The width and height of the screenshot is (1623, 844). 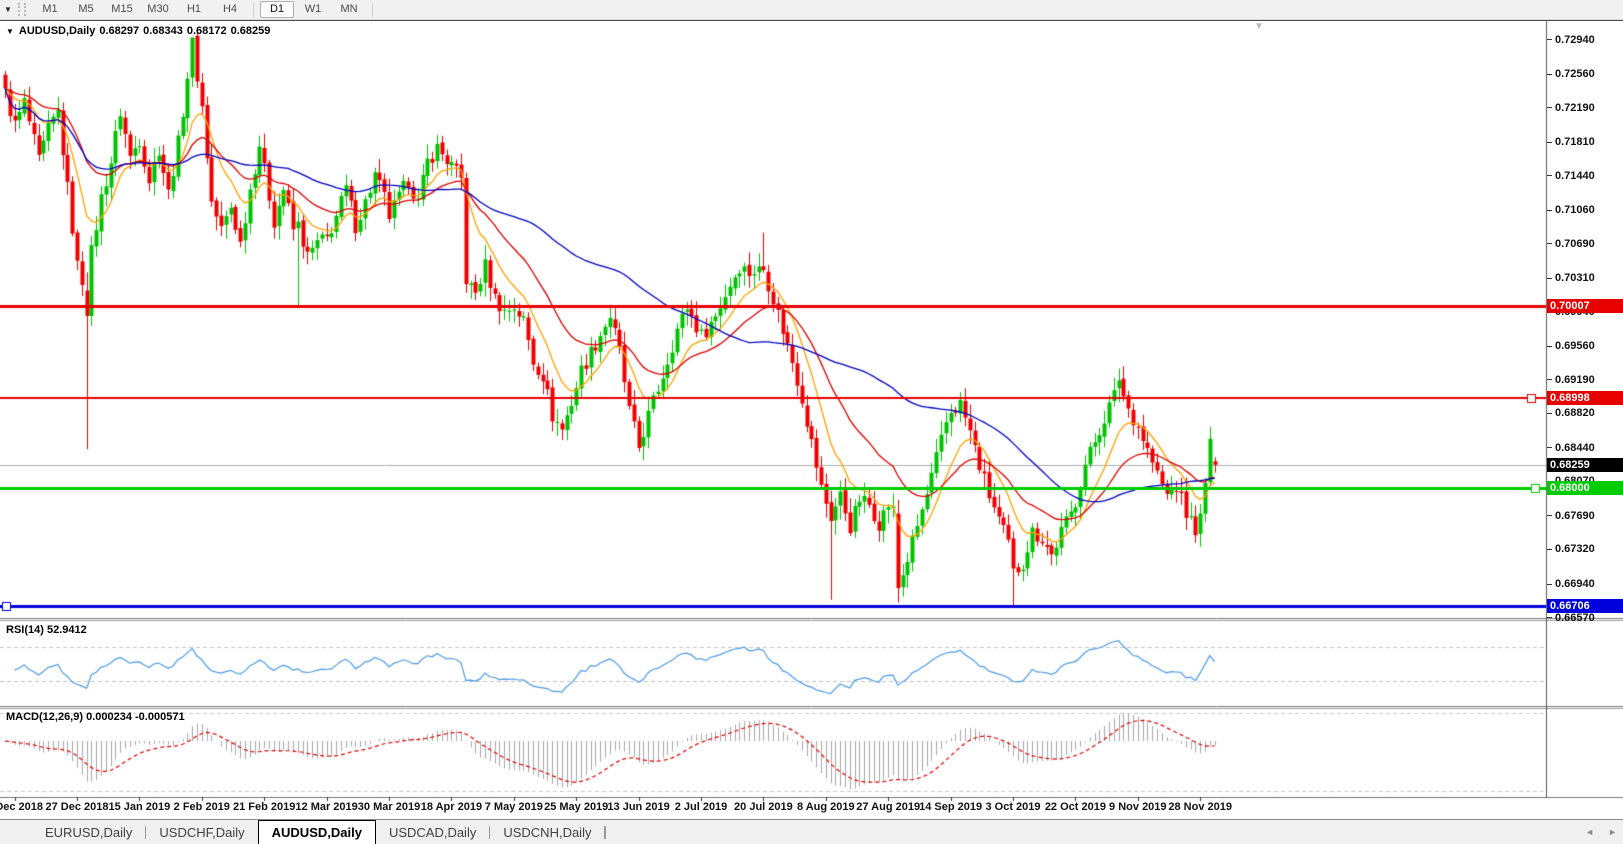 I want to click on timeframe-button-m5: M5, so click(x=86, y=9).